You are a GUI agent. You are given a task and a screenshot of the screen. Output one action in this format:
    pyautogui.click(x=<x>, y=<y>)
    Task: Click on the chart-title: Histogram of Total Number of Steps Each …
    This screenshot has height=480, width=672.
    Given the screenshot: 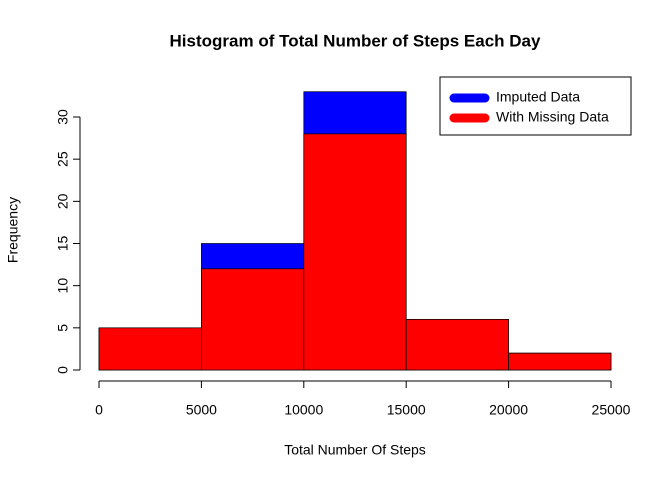 What is the action you would take?
    pyautogui.click(x=355, y=40)
    